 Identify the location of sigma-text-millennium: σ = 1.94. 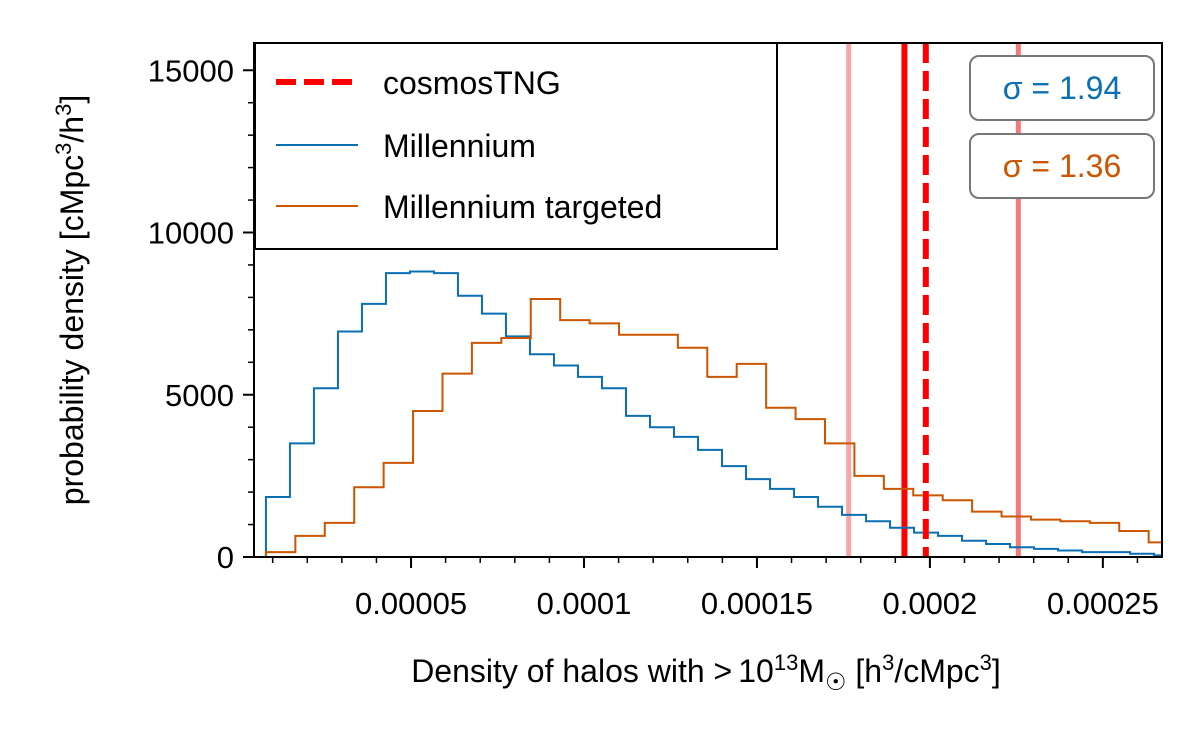
(1062, 88).